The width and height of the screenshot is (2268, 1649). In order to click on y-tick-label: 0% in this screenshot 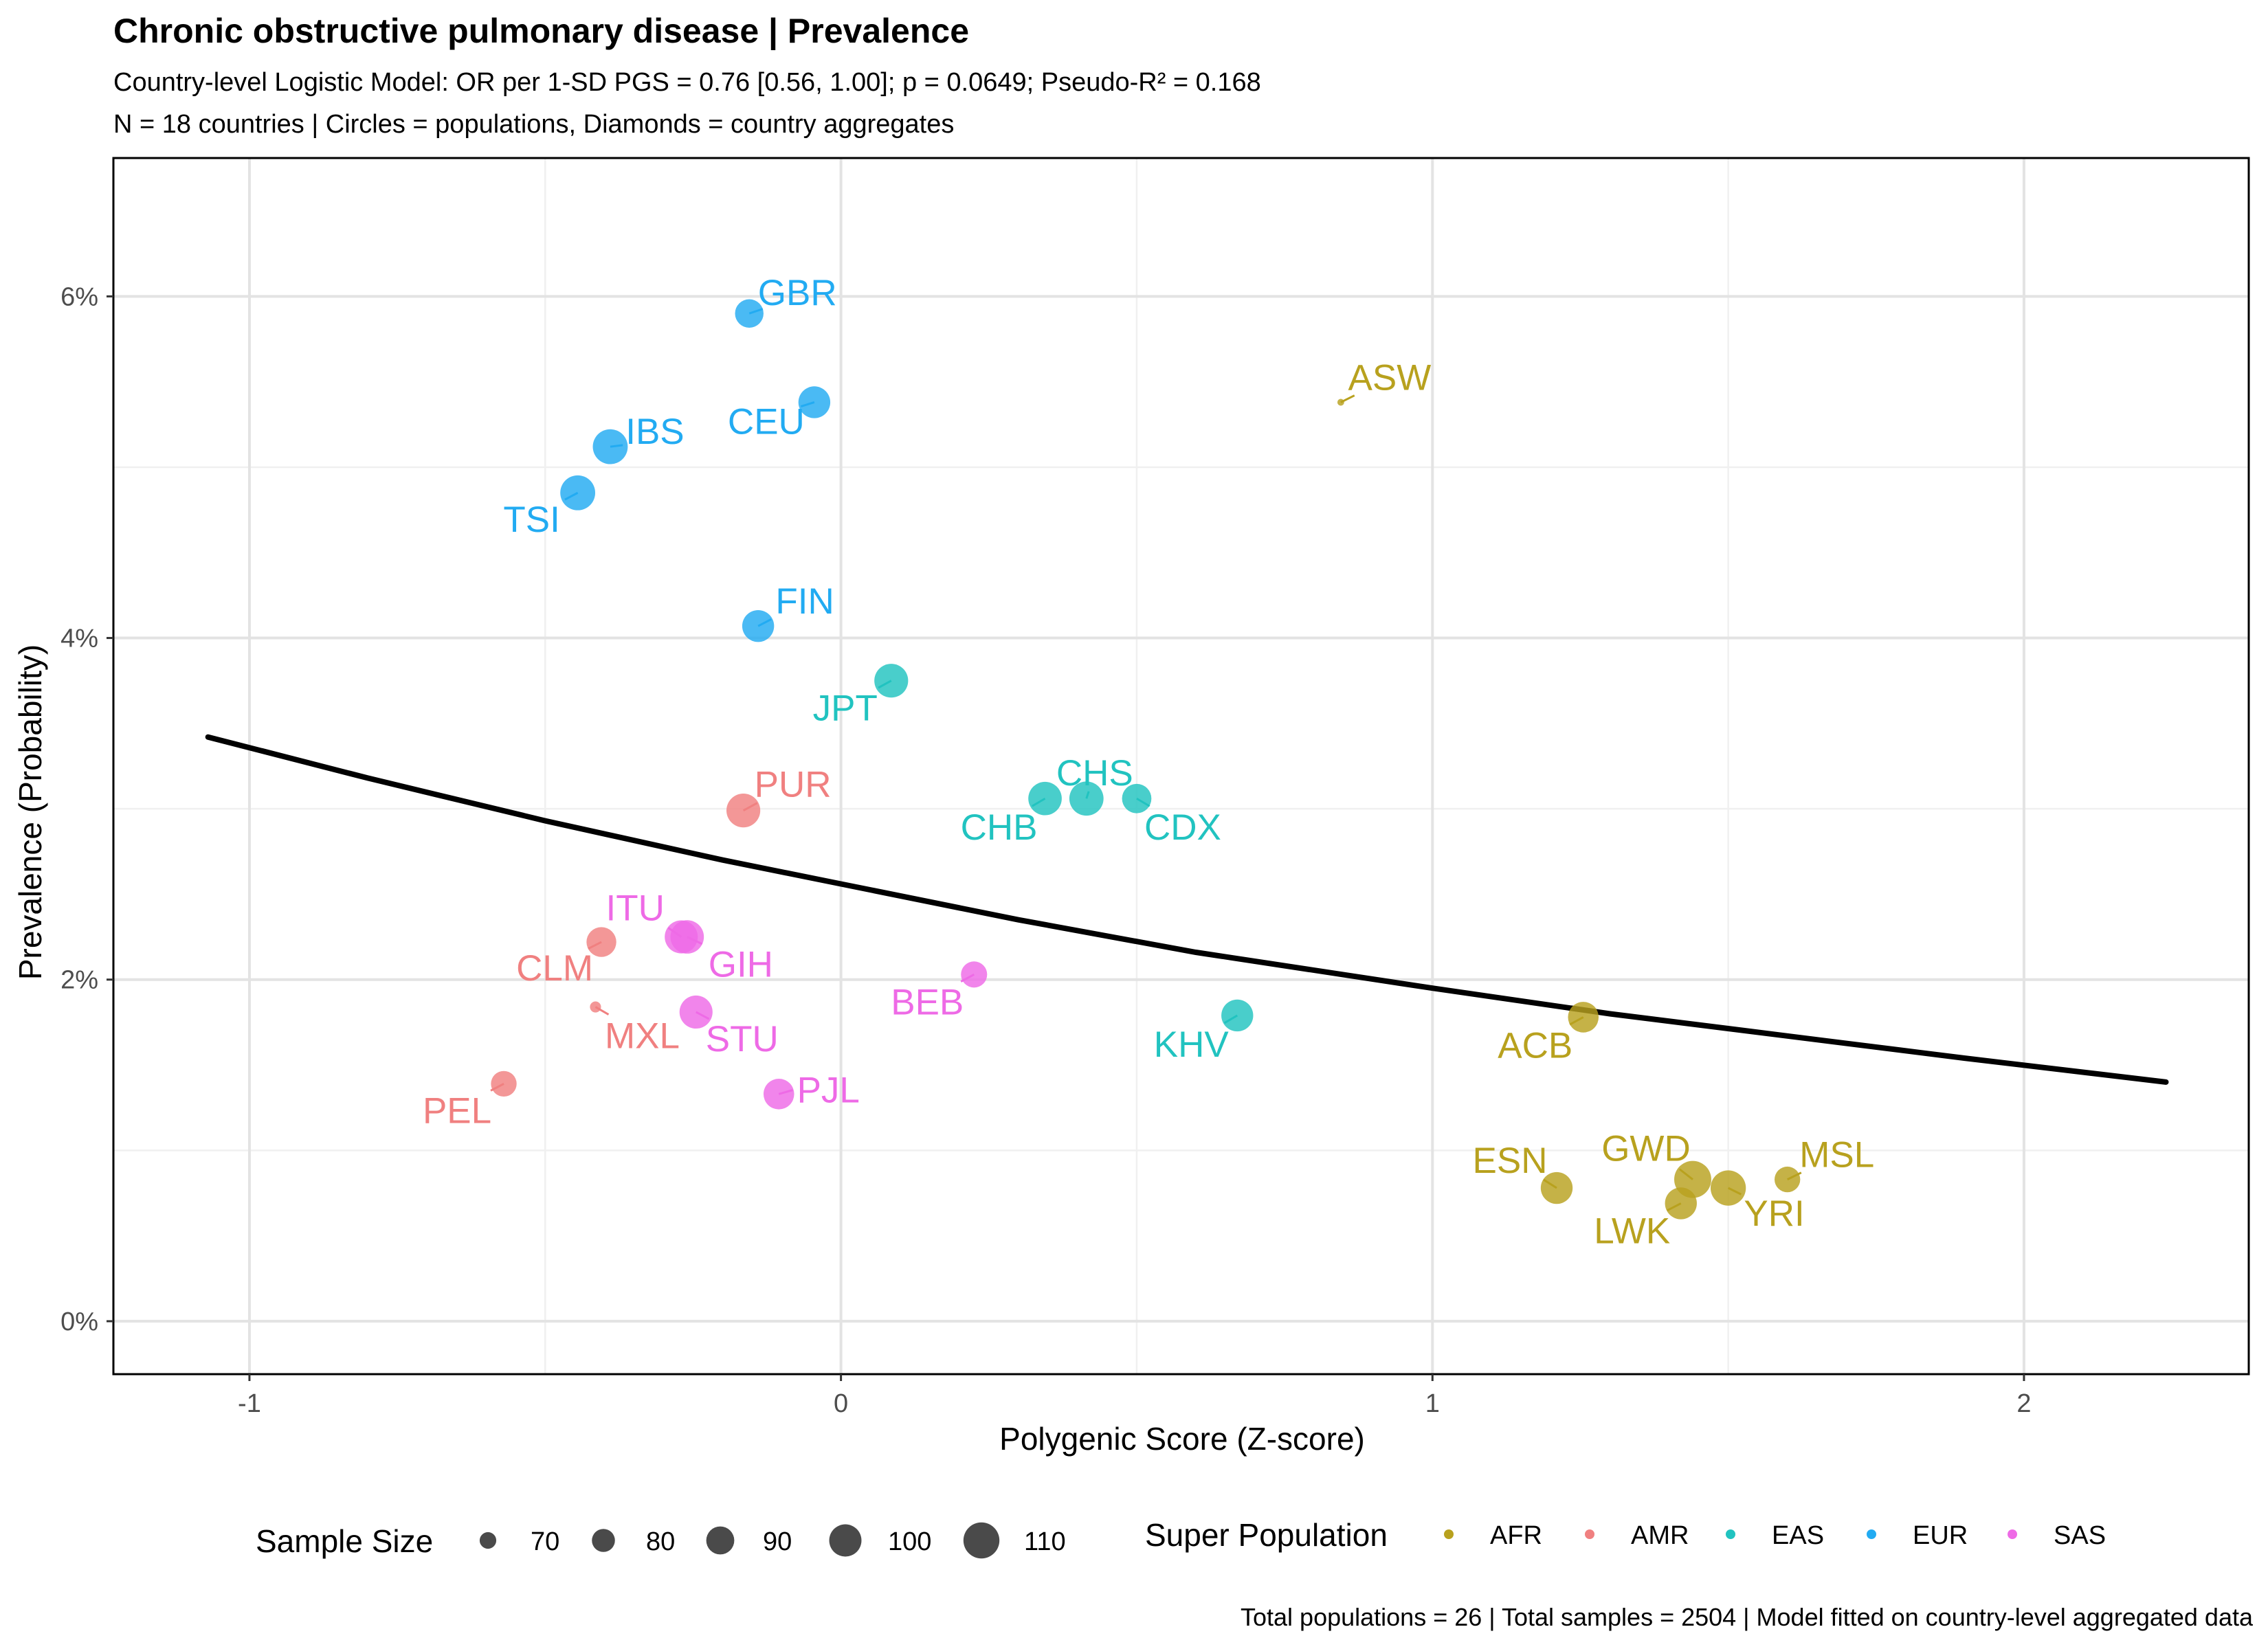, I will do `click(79, 1322)`.